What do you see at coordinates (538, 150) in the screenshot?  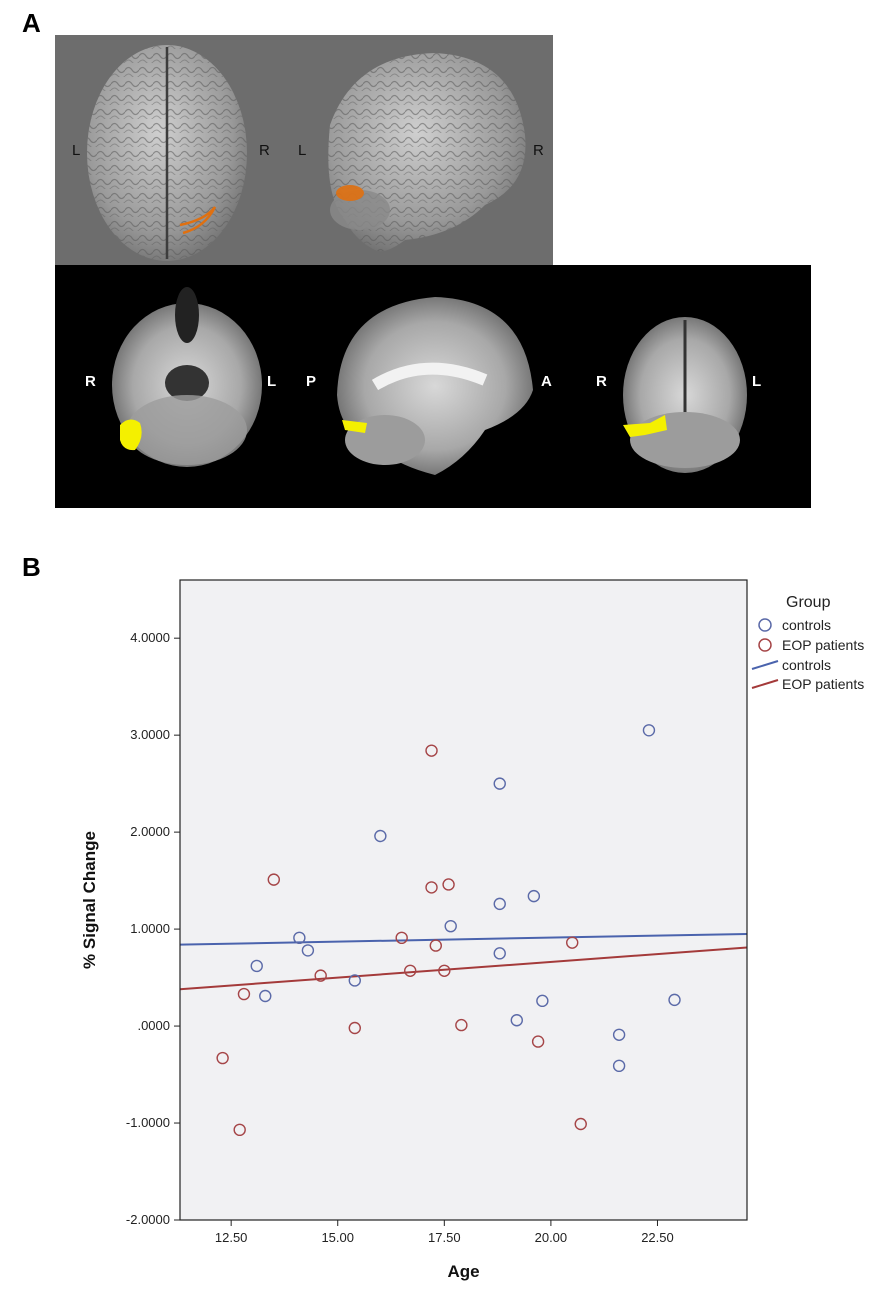 I see `lateral-view-right-label: R` at bounding box center [538, 150].